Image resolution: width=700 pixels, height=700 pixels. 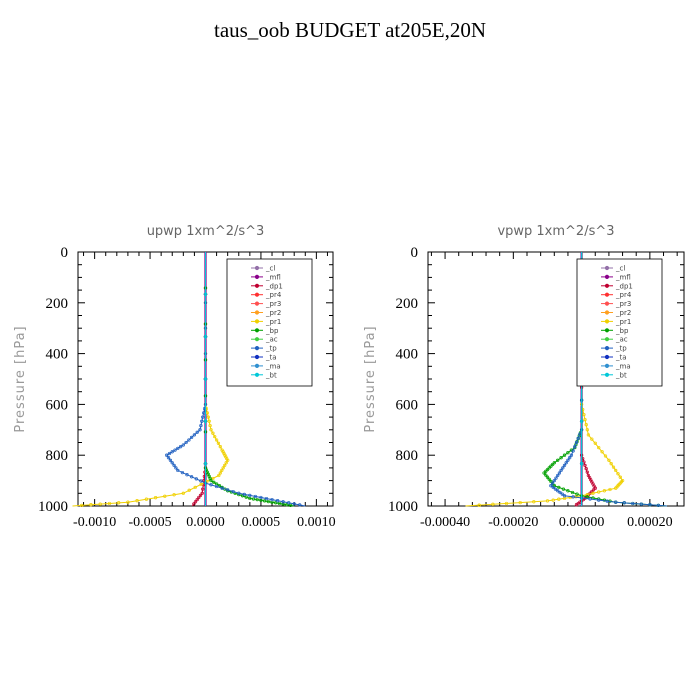 What do you see at coordinates (57, 304) in the screenshot?
I see `y-tick-label: 200` at bounding box center [57, 304].